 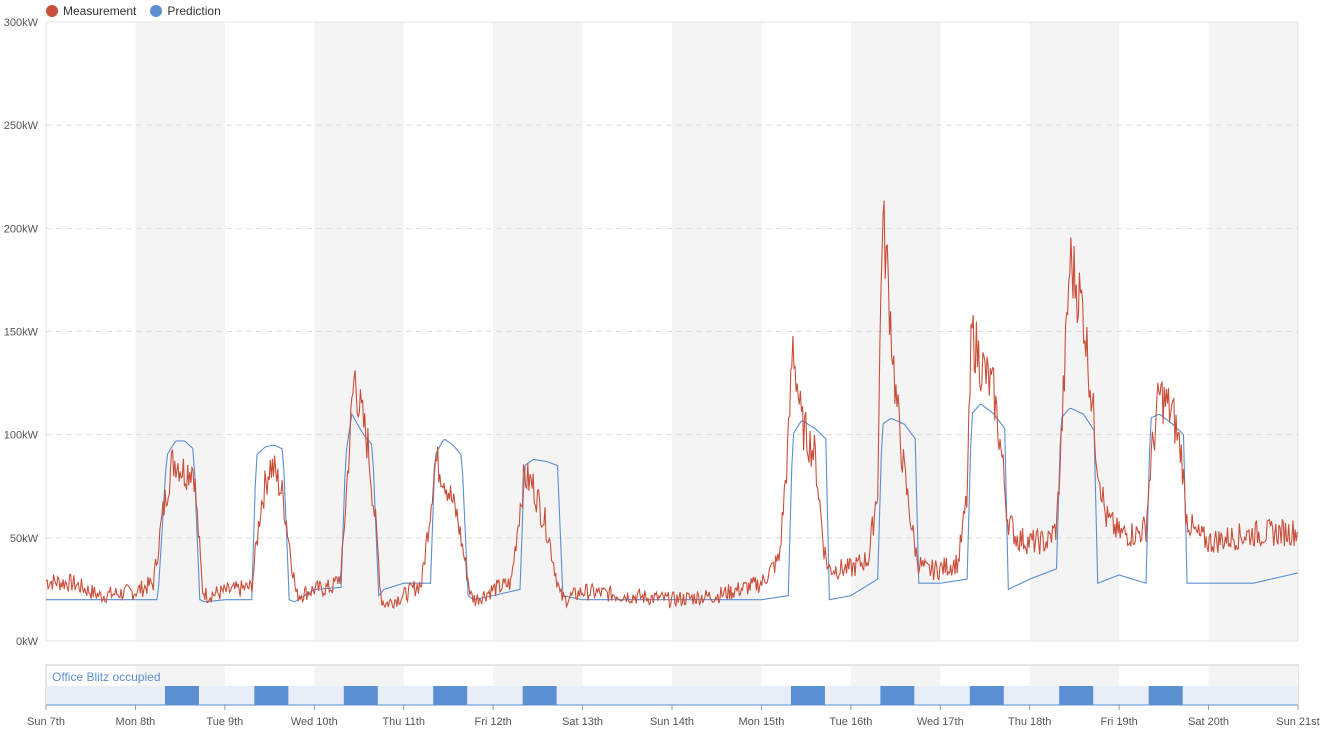 What do you see at coordinates (52, 11) in the screenshot?
I see `measurement-dot-icon` at bounding box center [52, 11].